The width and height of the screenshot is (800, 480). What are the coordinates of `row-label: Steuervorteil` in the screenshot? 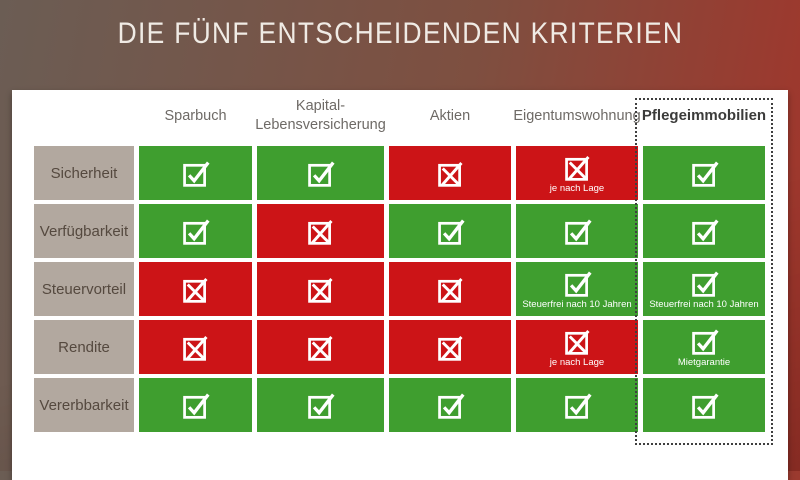 It's located at (84, 289).